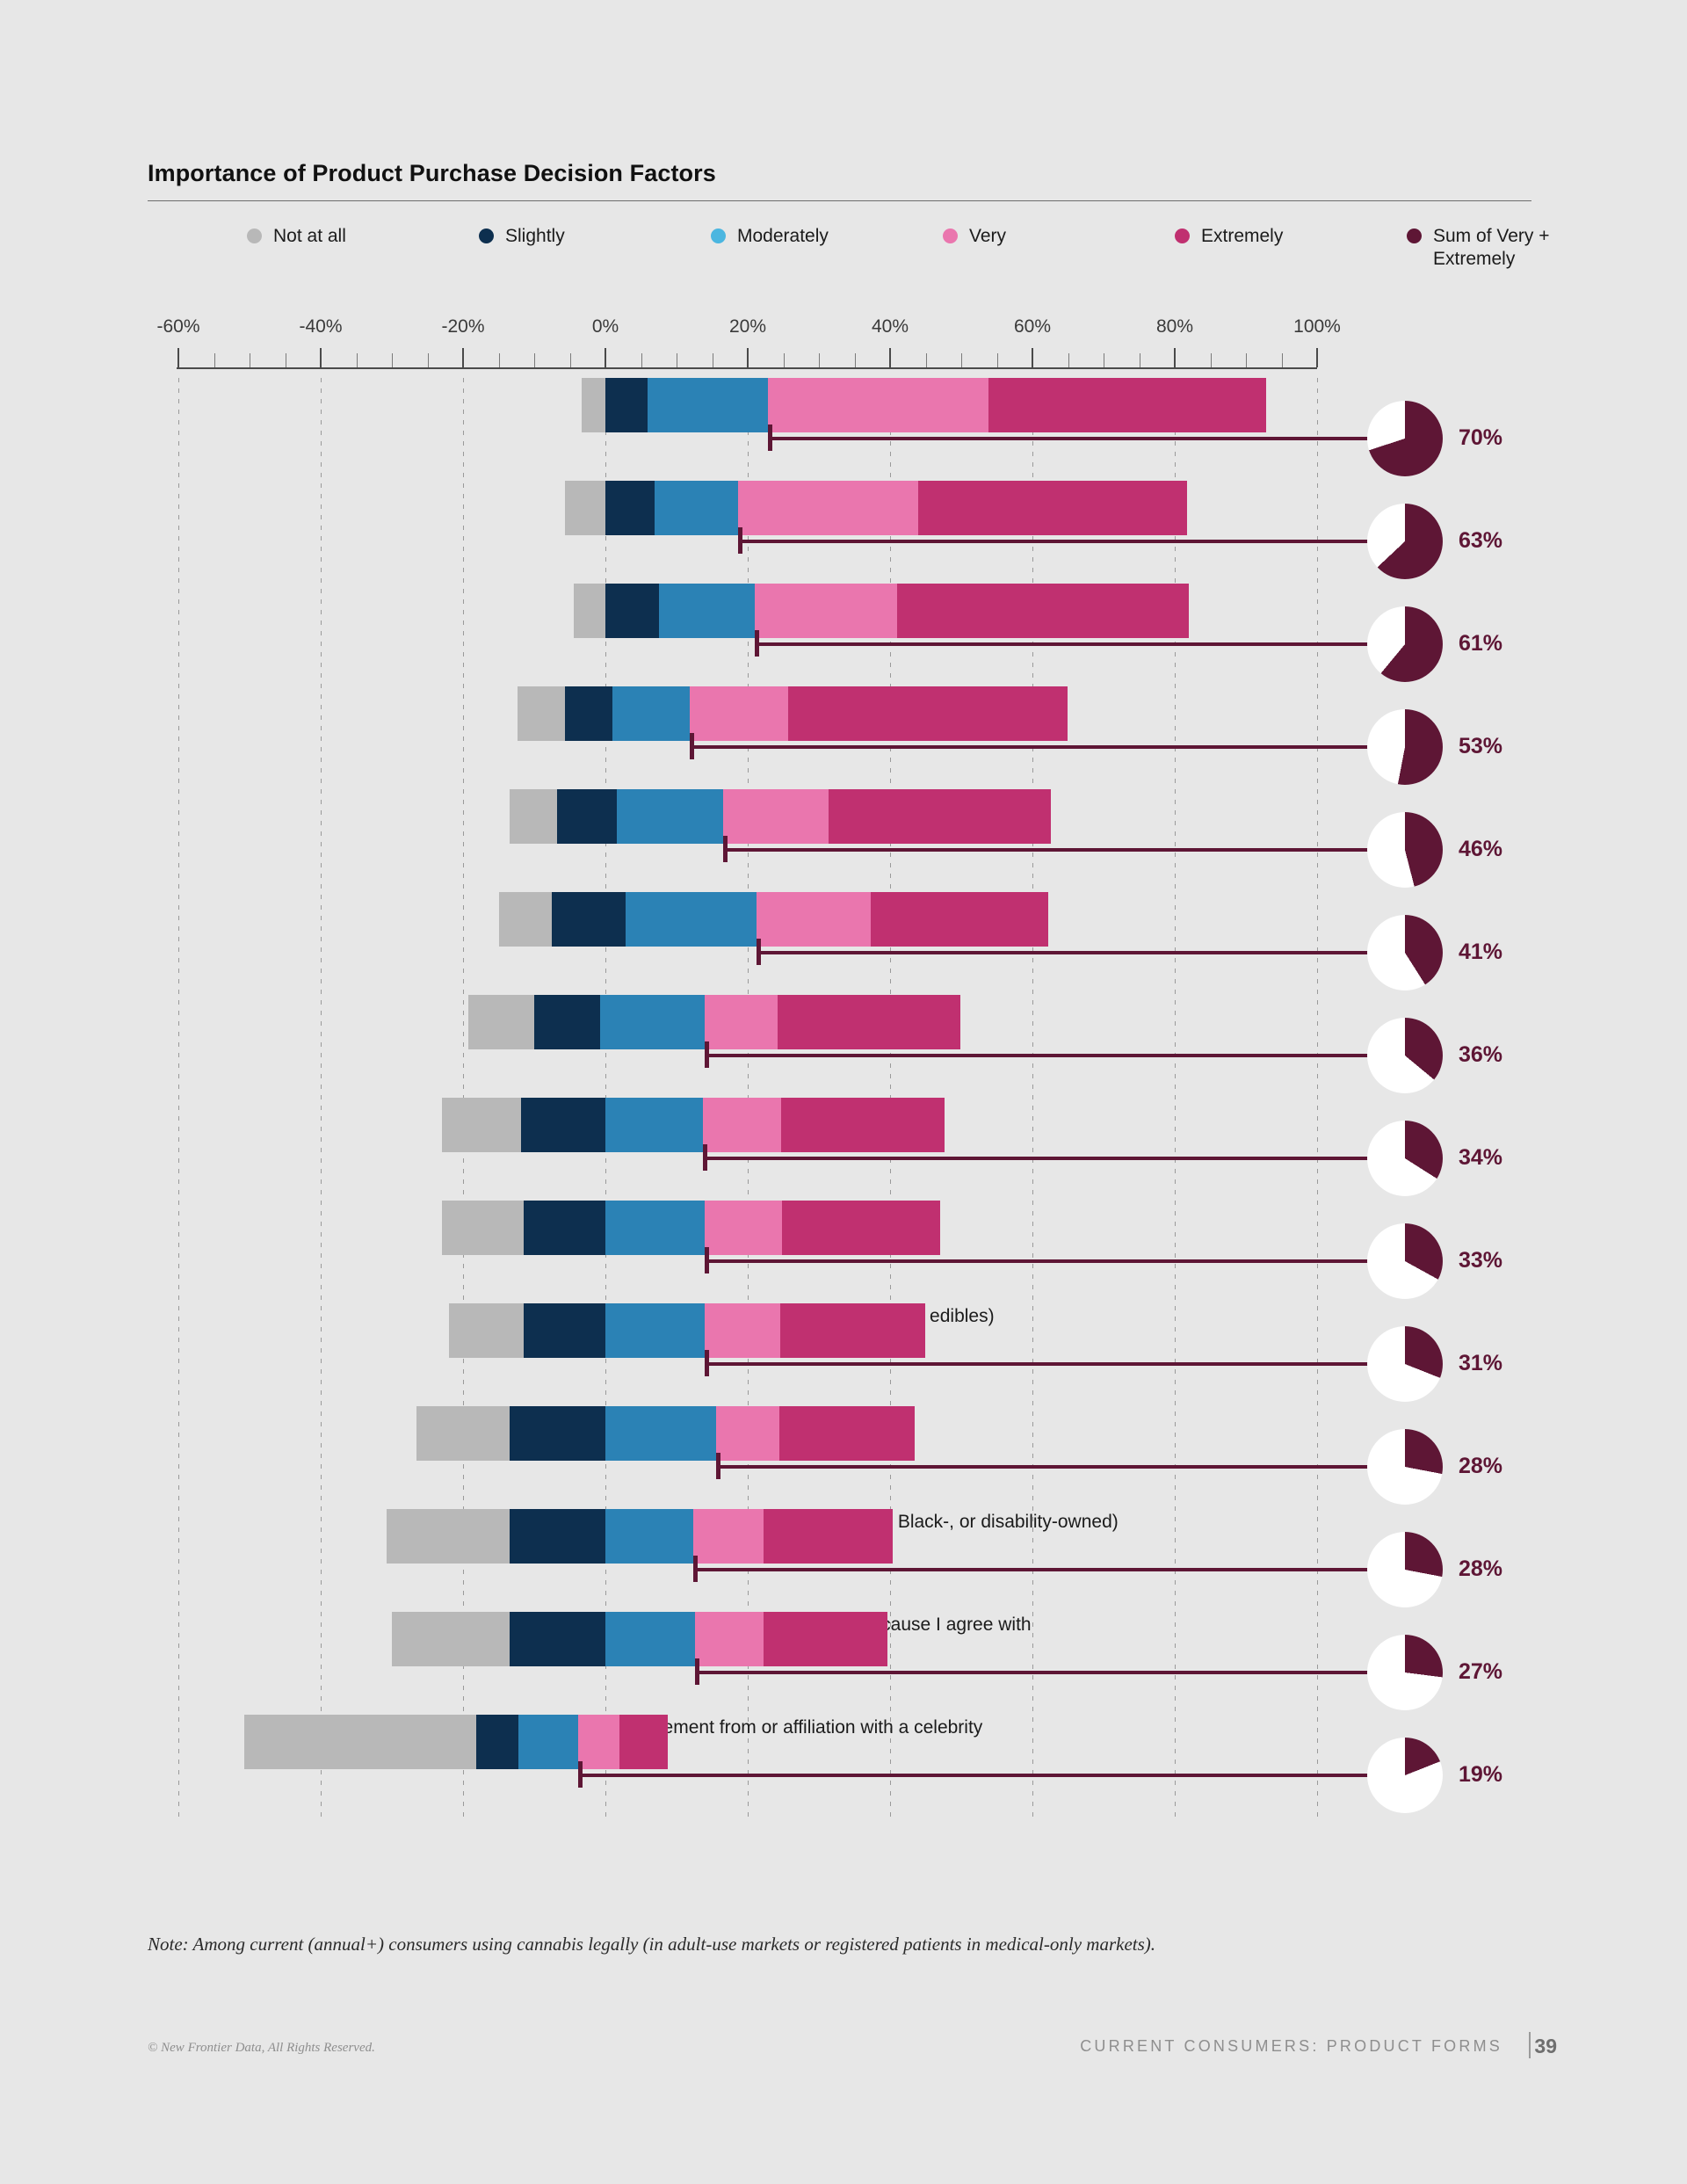  I want to click on legend-item-0: Not at all, so click(296, 236).